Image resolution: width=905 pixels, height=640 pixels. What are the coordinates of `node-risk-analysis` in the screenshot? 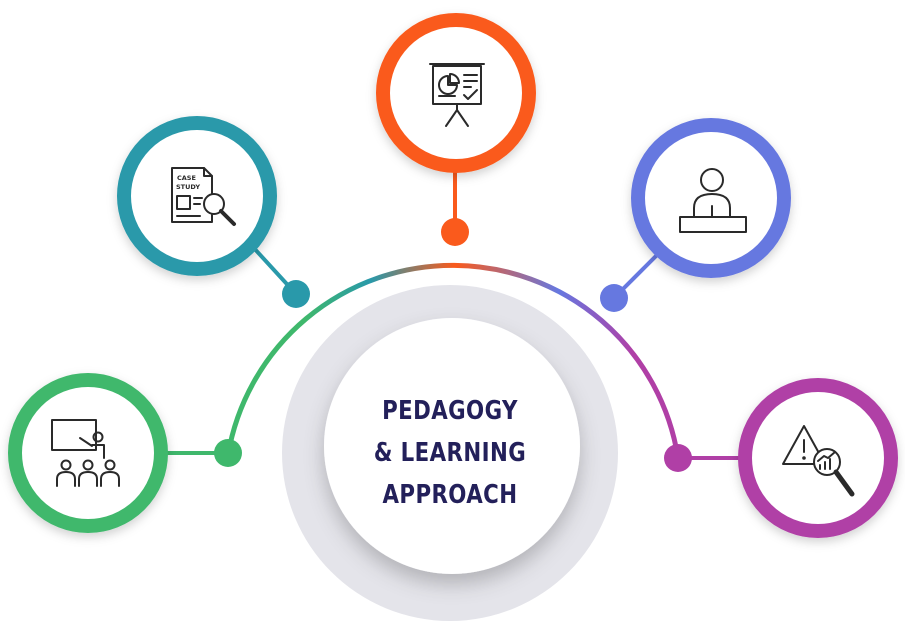 It's located at (818, 458).